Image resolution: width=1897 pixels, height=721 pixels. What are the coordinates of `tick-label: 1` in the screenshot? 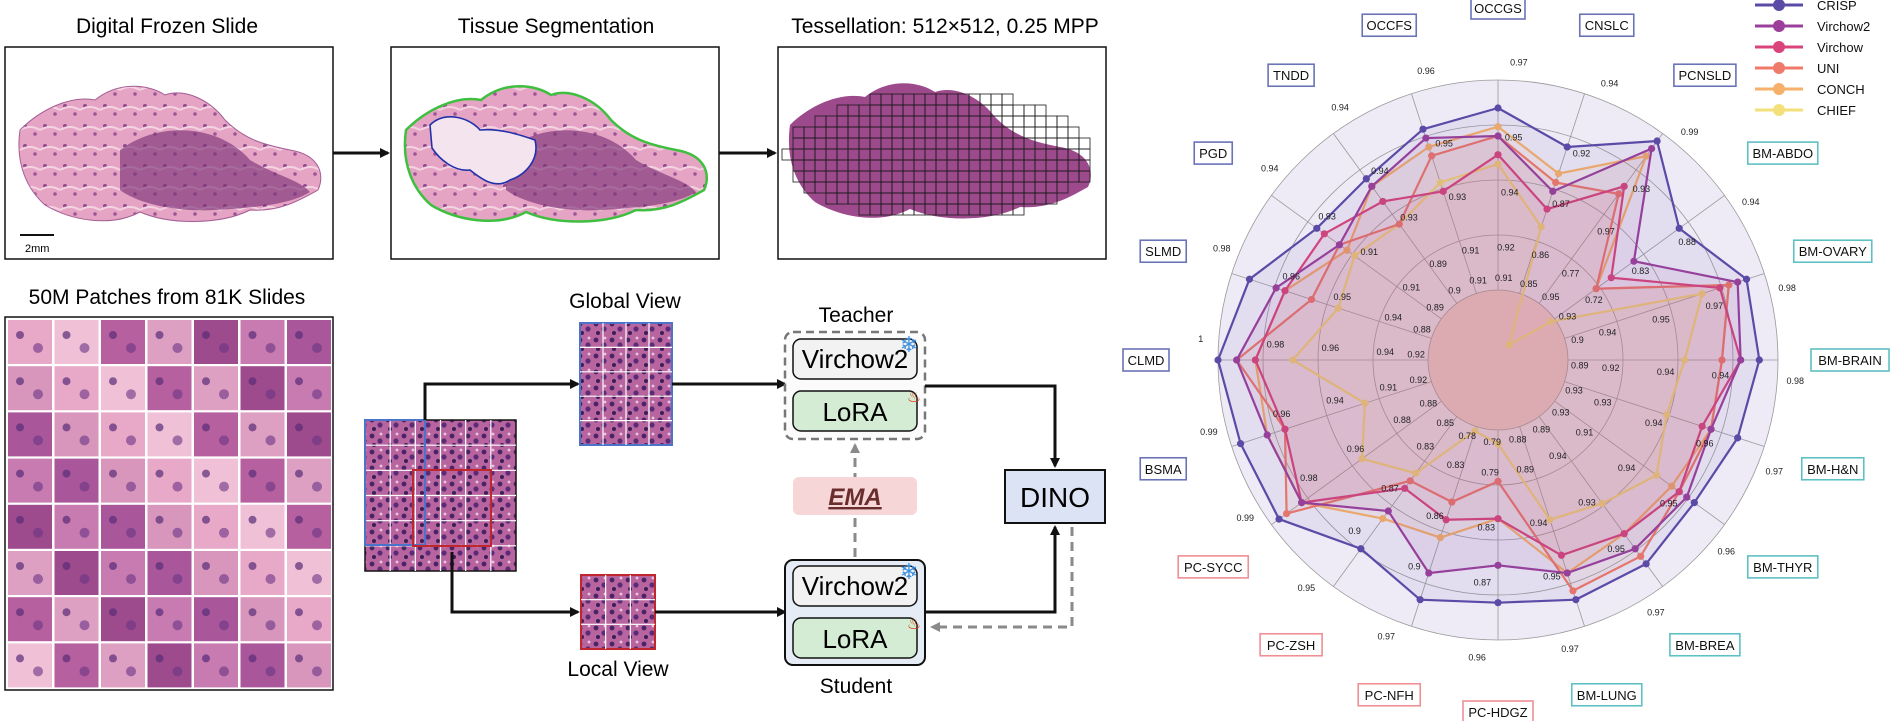 It's located at (1200, 339).